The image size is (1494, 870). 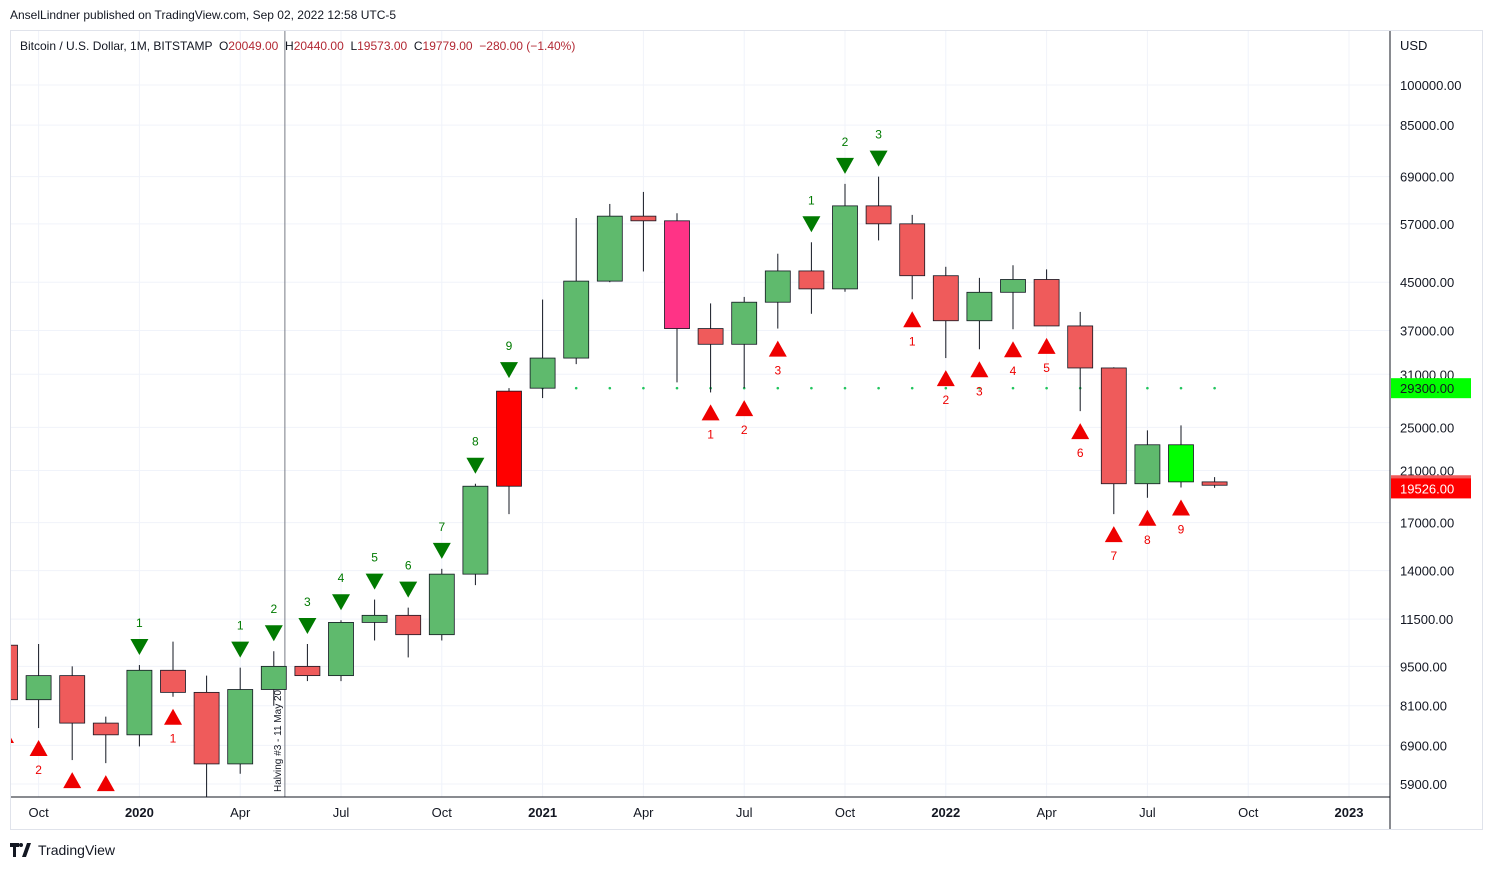 I want to click on legend-change: −280.00 (−1.40%), so click(x=527, y=46).